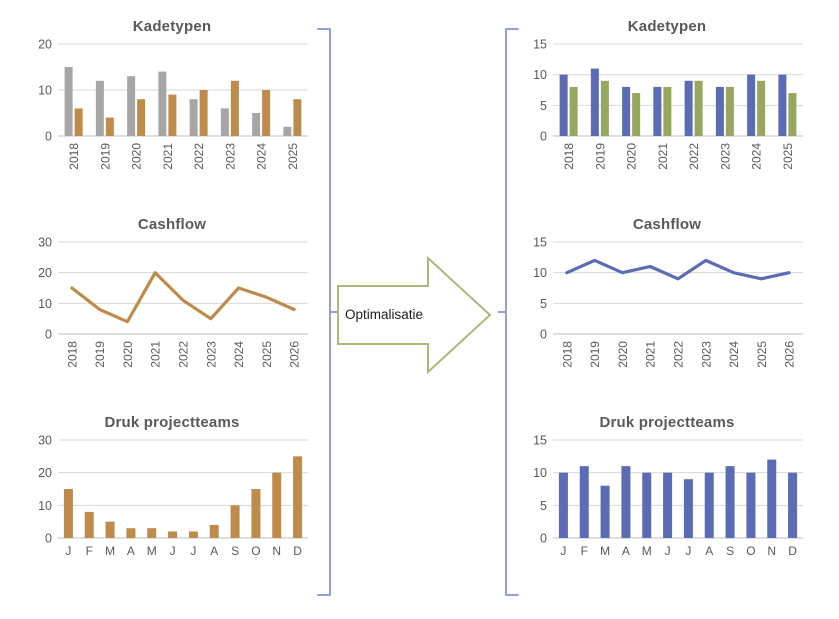 The height and width of the screenshot is (619, 839). Describe the element at coordinates (384, 314) in the screenshot. I see `arrow-label: Optimalisatie` at that location.